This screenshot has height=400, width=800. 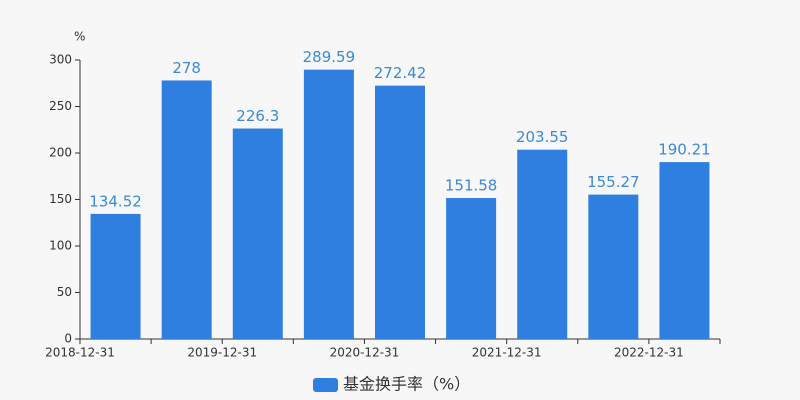 I want to click on value-label: 151.58, so click(x=471, y=186).